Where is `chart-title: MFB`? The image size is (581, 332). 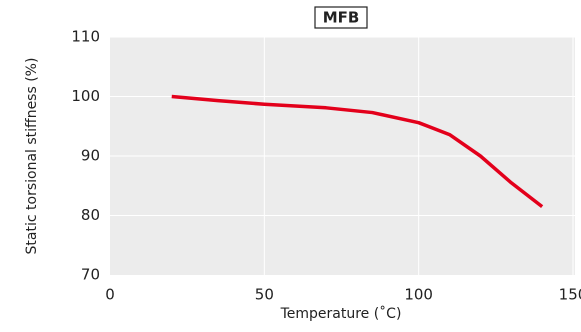 chart-title: MFB is located at coordinates (341, 18).